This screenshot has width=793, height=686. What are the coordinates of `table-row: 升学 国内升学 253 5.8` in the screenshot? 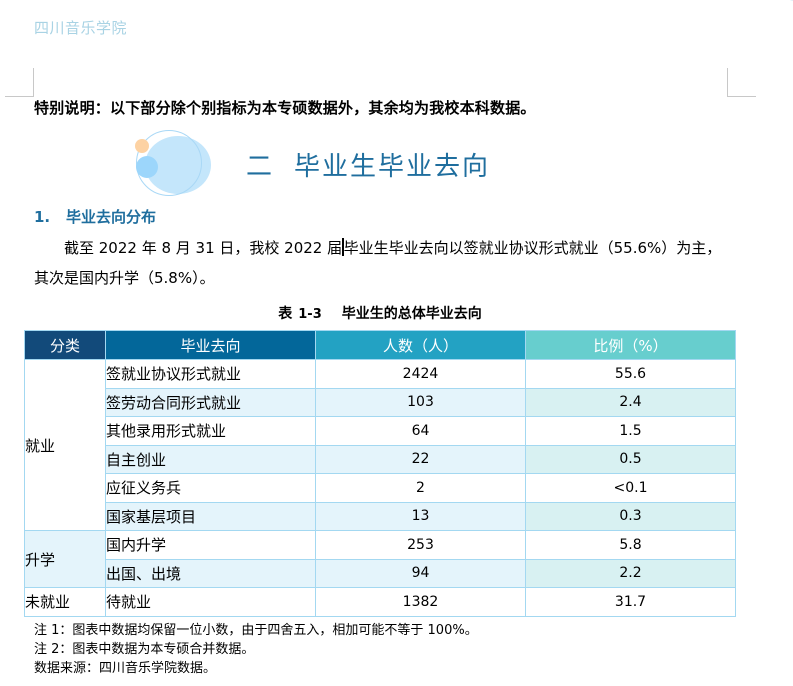 It's located at (380, 559).